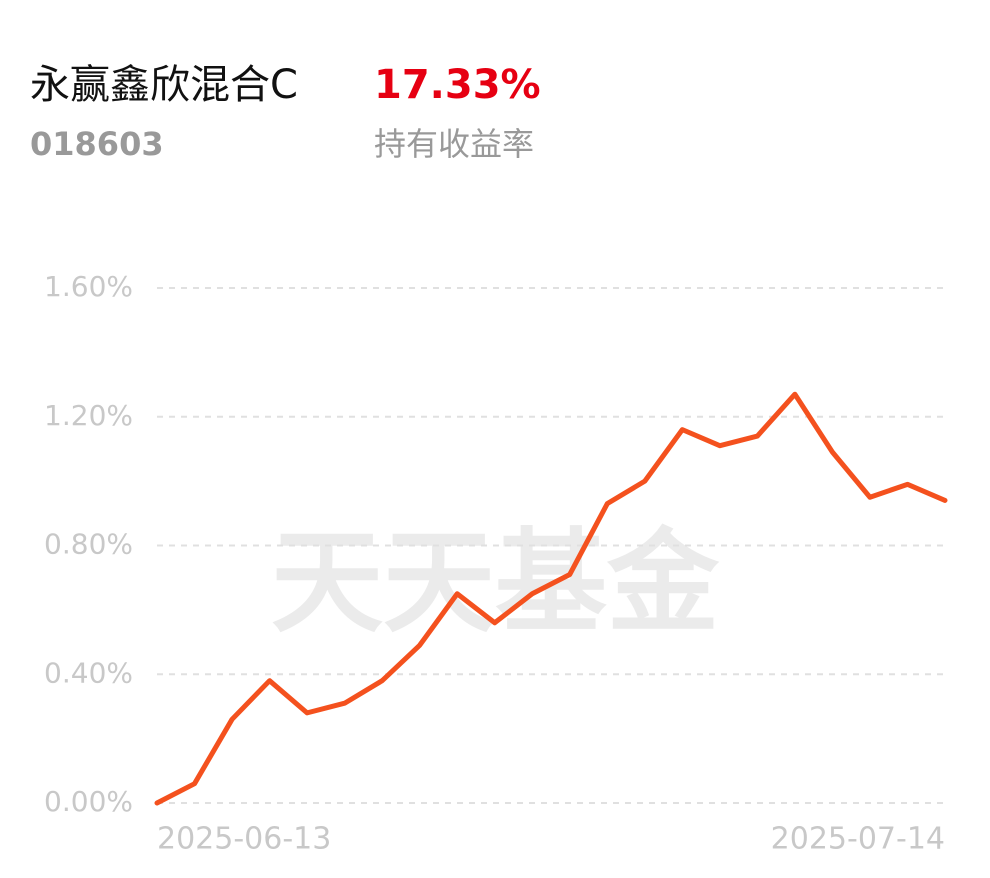  What do you see at coordinates (88, 801) in the screenshot?
I see `y-tick-label: 0.00%` at bounding box center [88, 801].